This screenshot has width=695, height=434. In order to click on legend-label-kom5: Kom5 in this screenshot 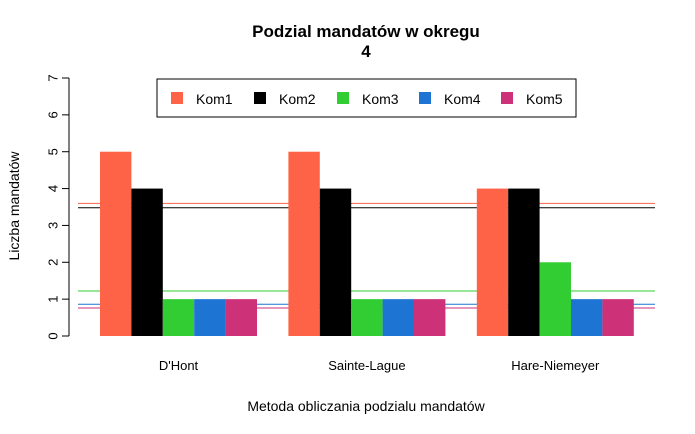, I will do `click(544, 99)`.